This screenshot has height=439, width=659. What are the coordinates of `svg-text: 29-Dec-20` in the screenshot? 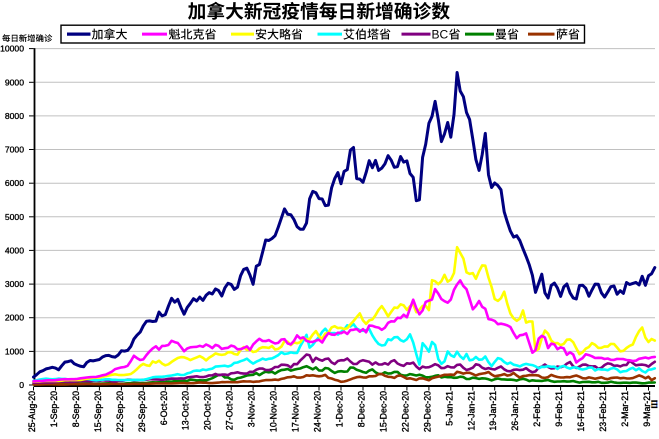 It's located at (427, 411).